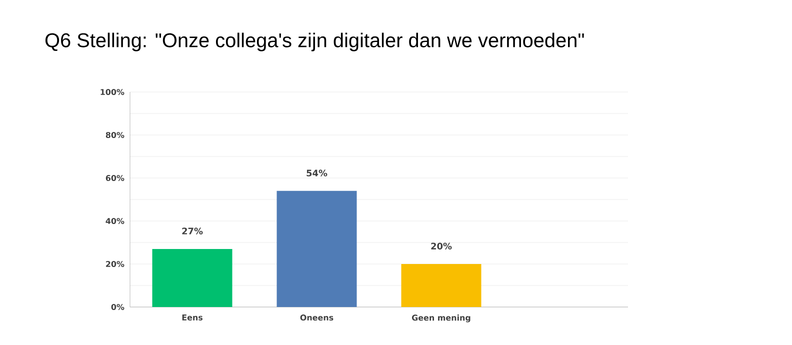 This screenshot has height=345, width=792. I want to click on data-label: 20%, so click(441, 246).